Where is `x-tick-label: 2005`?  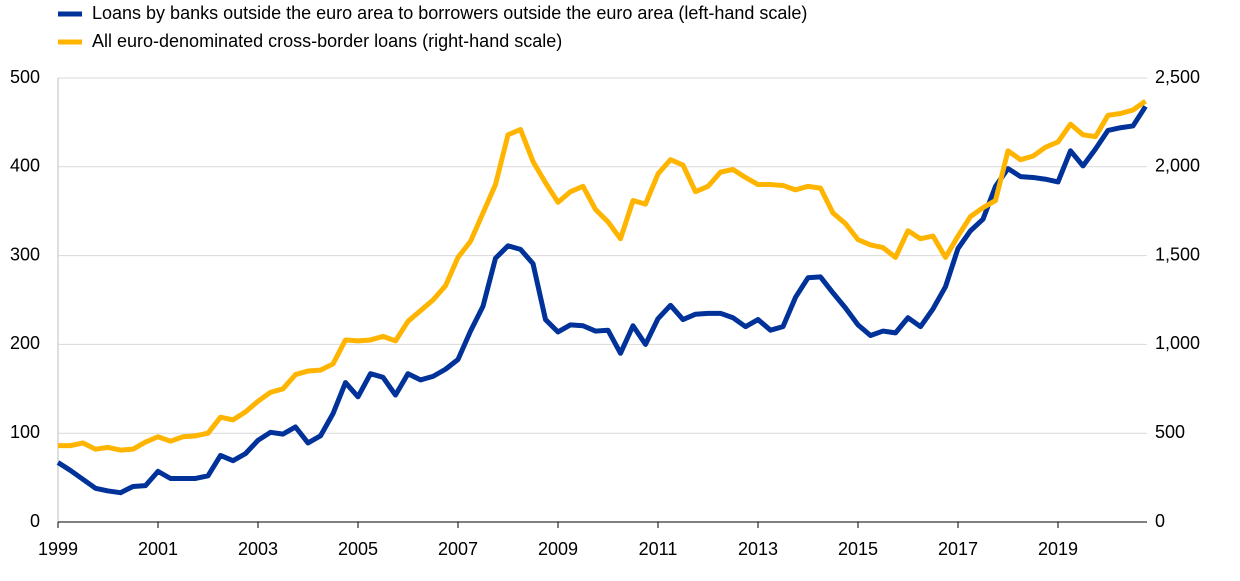 x-tick-label: 2005 is located at coordinates (358, 549).